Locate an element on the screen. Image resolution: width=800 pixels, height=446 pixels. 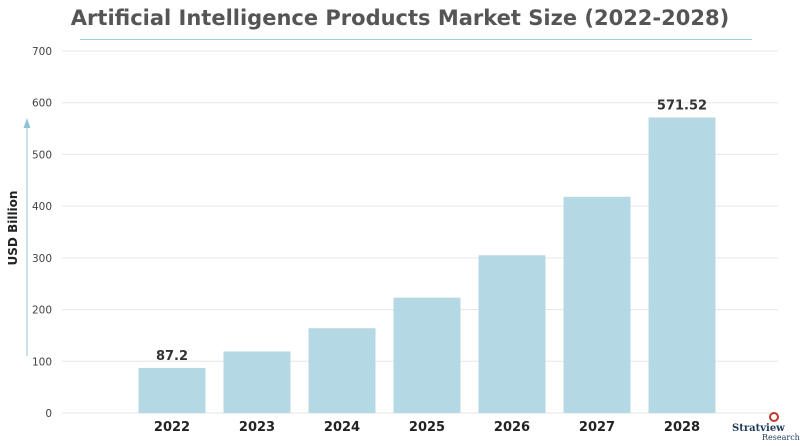
y-axis-label: USD Billion is located at coordinates (13, 228).